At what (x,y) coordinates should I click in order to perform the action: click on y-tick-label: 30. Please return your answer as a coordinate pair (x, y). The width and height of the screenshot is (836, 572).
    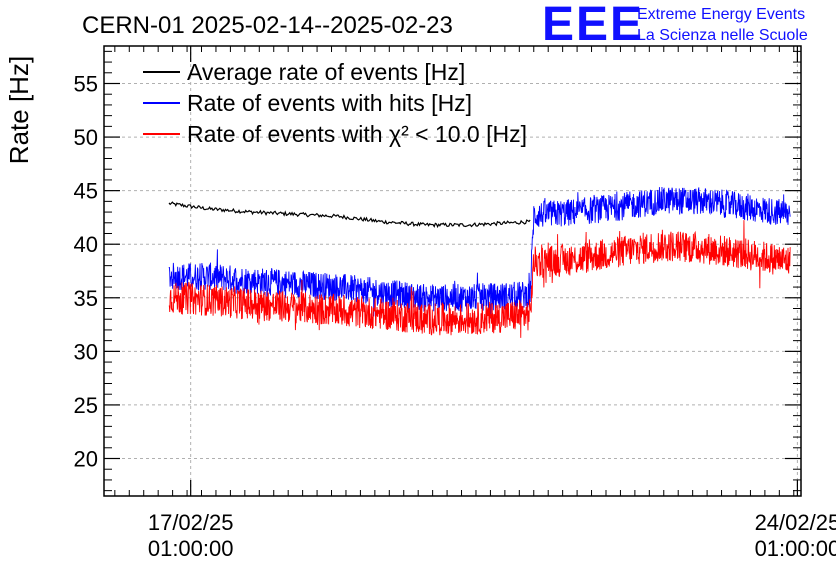
    Looking at the image, I should click on (86, 351).